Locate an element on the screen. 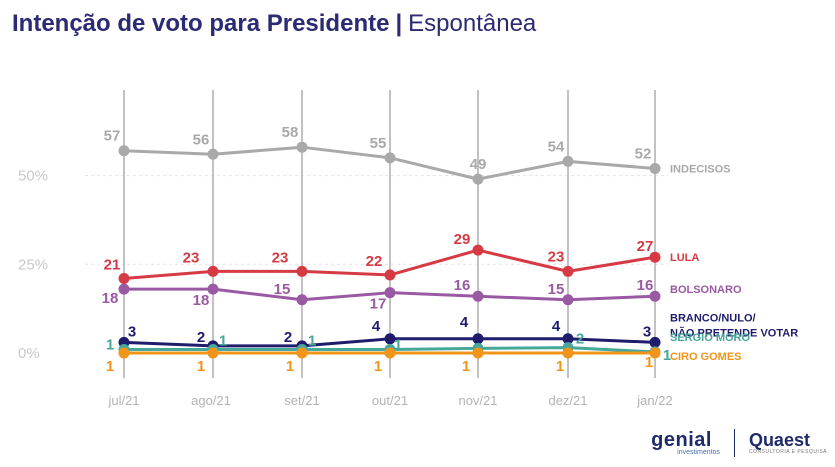  y-tick-label: 50% is located at coordinates (33, 176).